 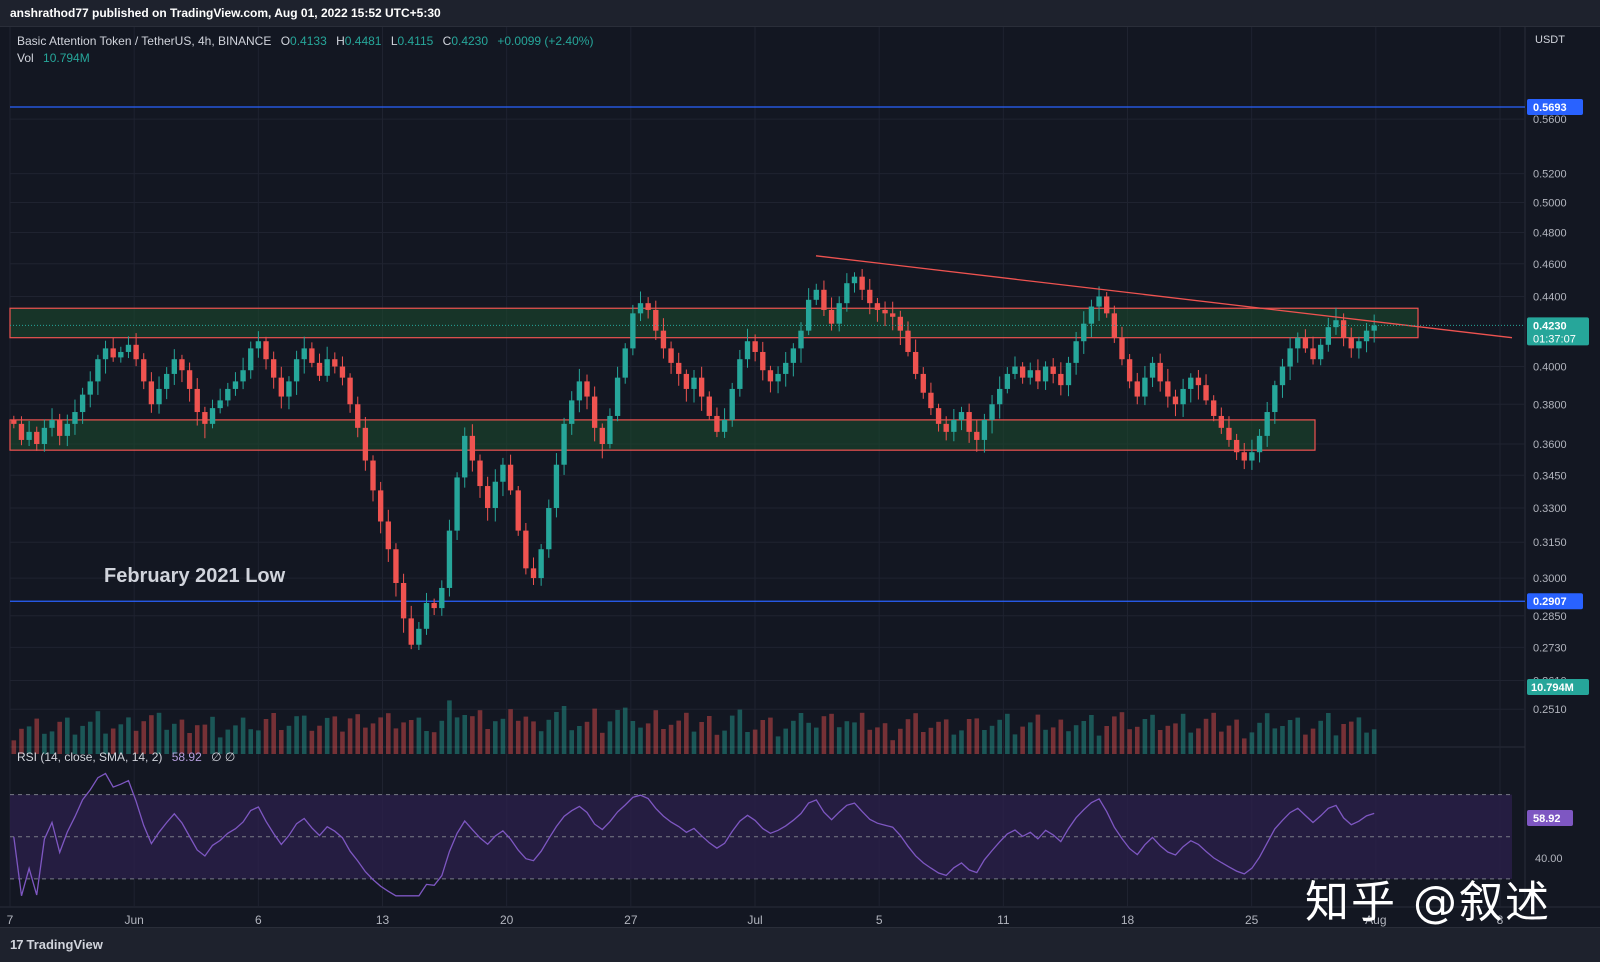 What do you see at coordinates (800, 944) in the screenshot?
I see `footer-bar: 17 TradingView` at bounding box center [800, 944].